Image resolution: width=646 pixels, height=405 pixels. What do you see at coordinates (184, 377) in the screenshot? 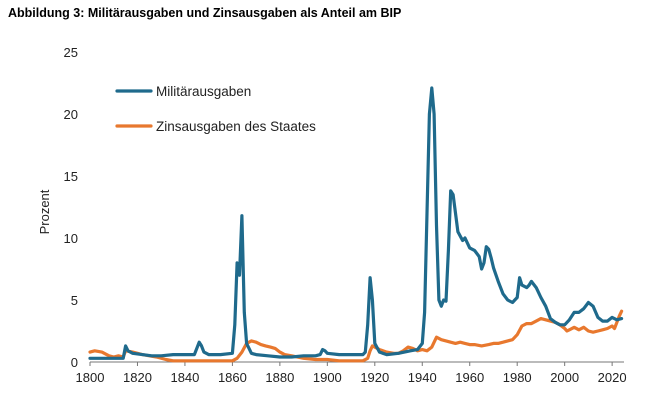
I see `x-tick-label: 1840` at bounding box center [184, 377].